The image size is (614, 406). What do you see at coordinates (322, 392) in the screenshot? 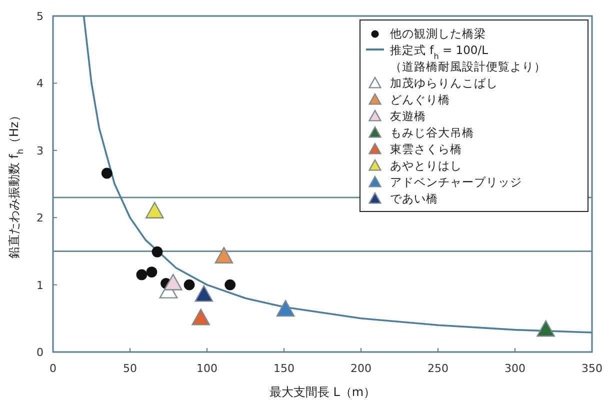
I see `x-axis-title: 最大支間長 L（m）` at bounding box center [322, 392].